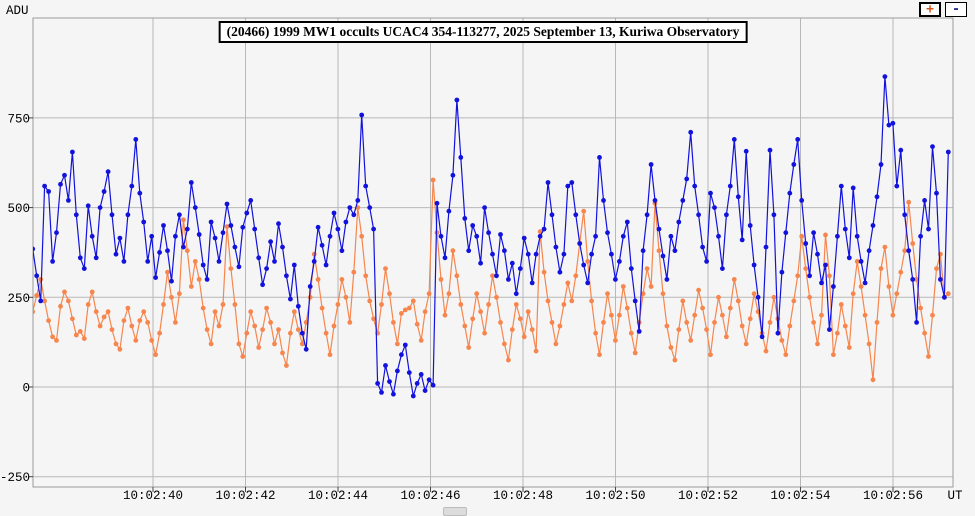 This screenshot has width=975, height=516. What do you see at coordinates (338, 496) in the screenshot?
I see `x-tick-label: 10:02:44` at bounding box center [338, 496].